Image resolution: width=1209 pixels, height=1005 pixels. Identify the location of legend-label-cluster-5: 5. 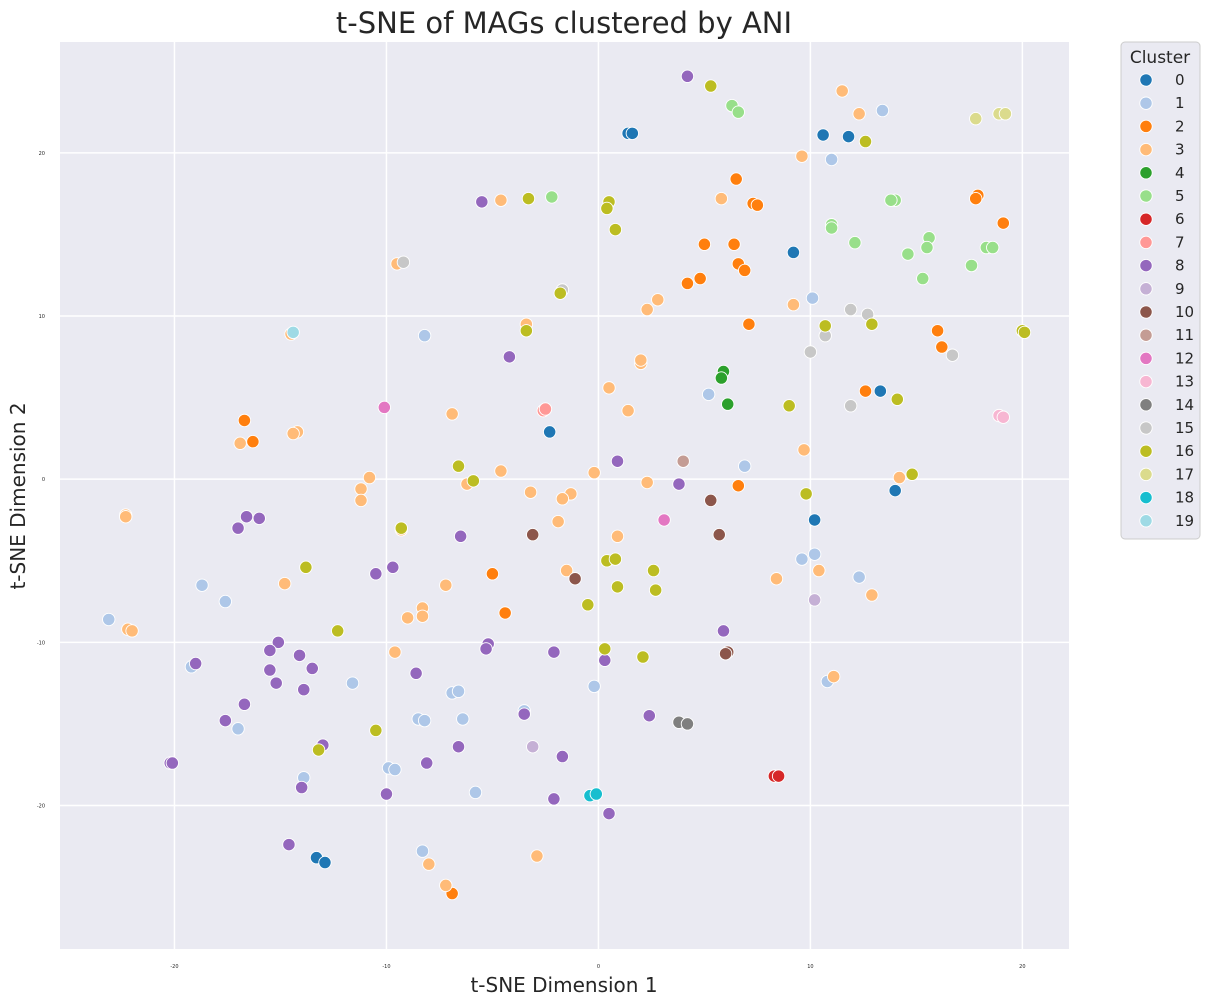
(1180, 196).